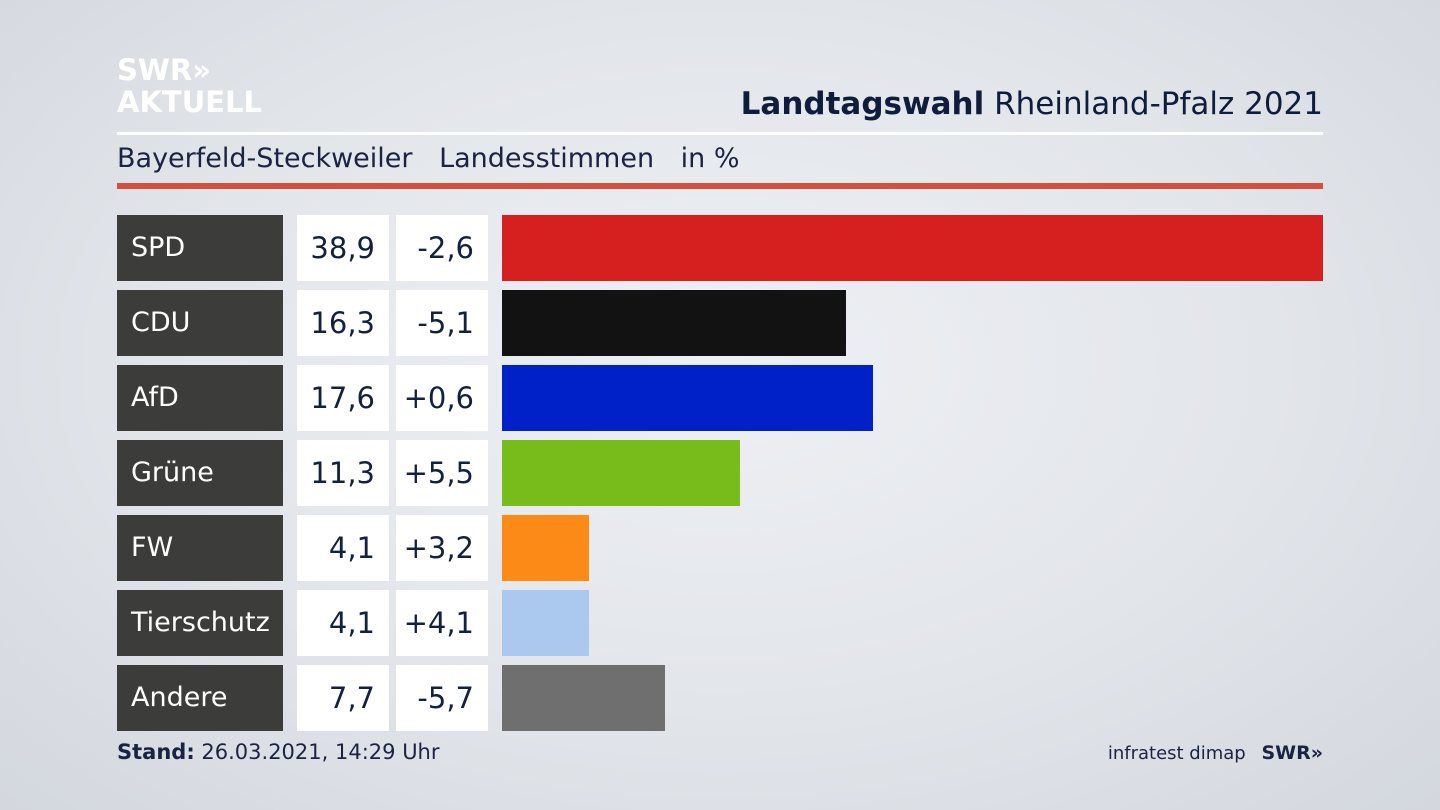 The height and width of the screenshot is (810, 1440). What do you see at coordinates (720, 186) in the screenshot?
I see `accent-divider` at bounding box center [720, 186].